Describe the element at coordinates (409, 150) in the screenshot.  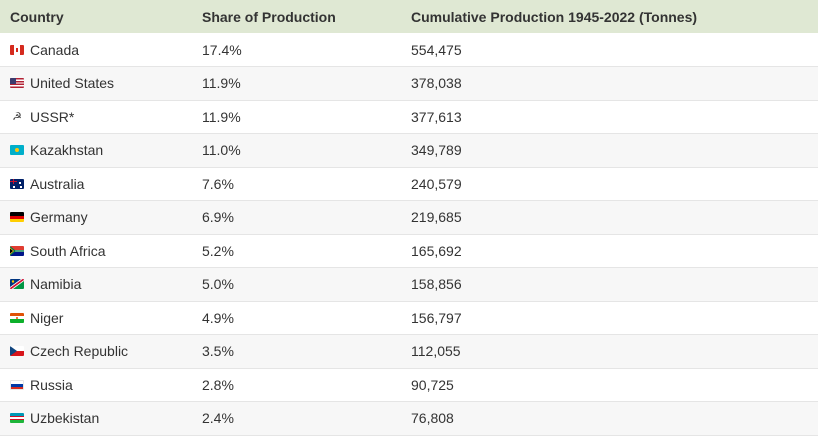
I see `table-row: Kazakhstan 11.0% 349,789` at that location.